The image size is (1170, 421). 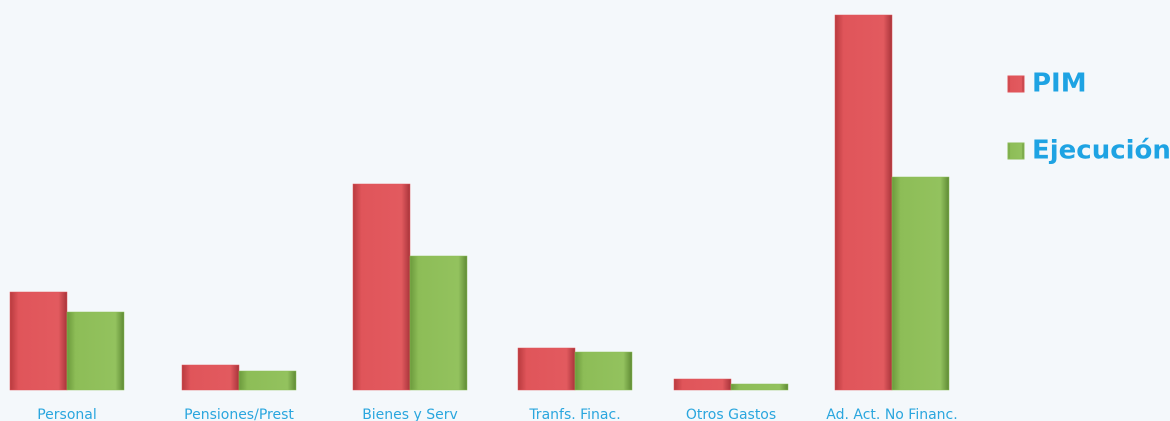 I want to click on x-tick-label: Pensiones/Prest, so click(x=239, y=414).